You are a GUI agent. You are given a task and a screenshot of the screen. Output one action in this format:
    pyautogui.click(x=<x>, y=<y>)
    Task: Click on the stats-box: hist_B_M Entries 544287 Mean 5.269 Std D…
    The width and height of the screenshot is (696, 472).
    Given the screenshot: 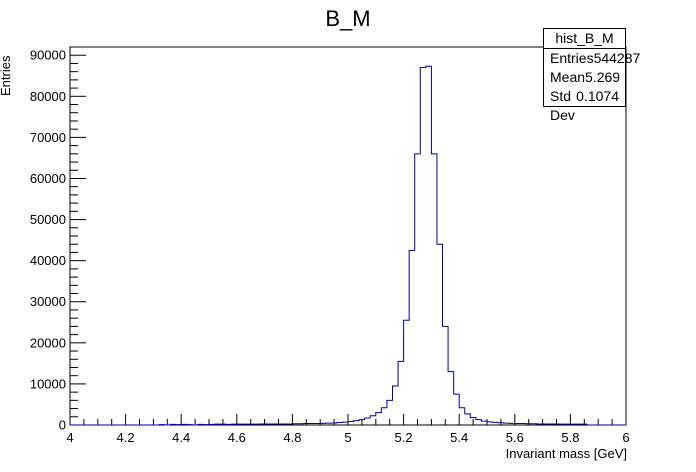 What is the action you would take?
    pyautogui.click(x=591, y=75)
    